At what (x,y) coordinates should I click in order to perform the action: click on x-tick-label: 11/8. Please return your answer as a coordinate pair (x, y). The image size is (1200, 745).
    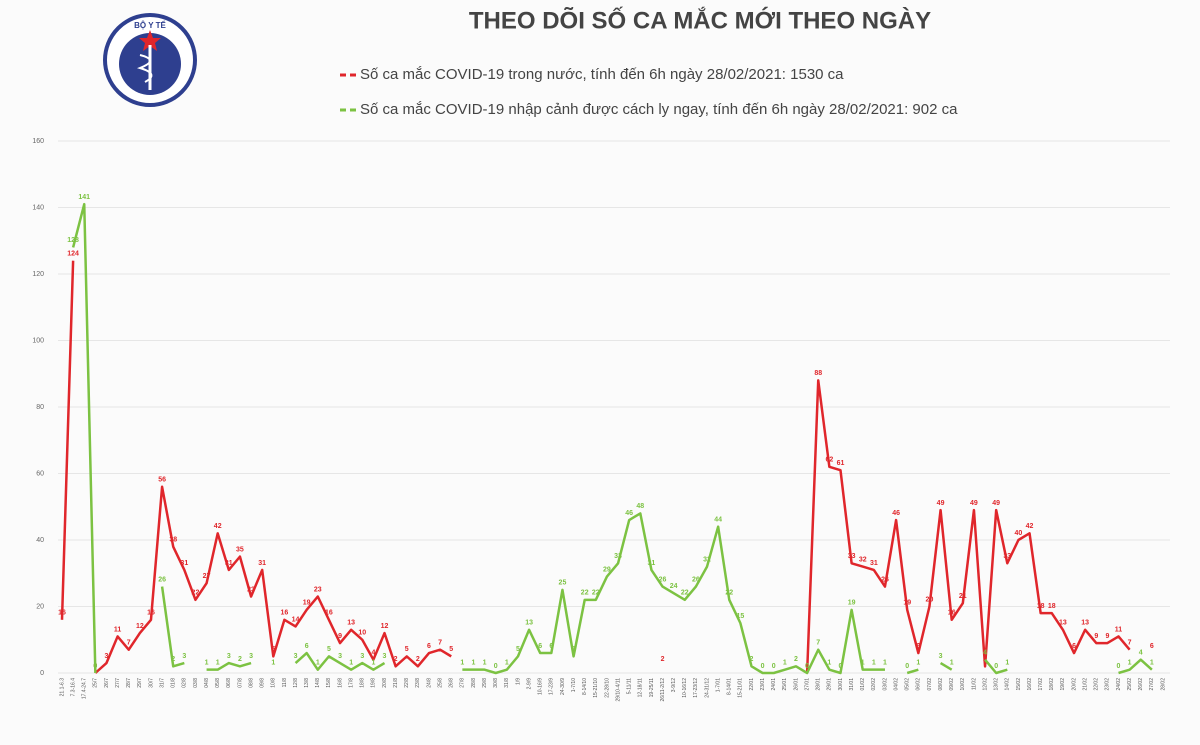
    Looking at the image, I should click on (285, 683).